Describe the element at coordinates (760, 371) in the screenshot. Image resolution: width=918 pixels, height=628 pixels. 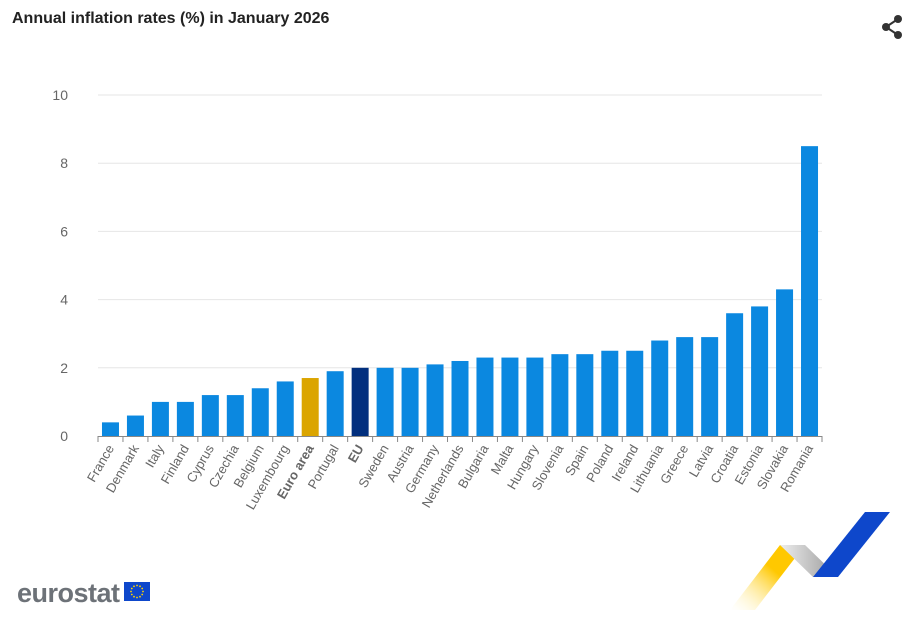
I see `bar-estonia` at that location.